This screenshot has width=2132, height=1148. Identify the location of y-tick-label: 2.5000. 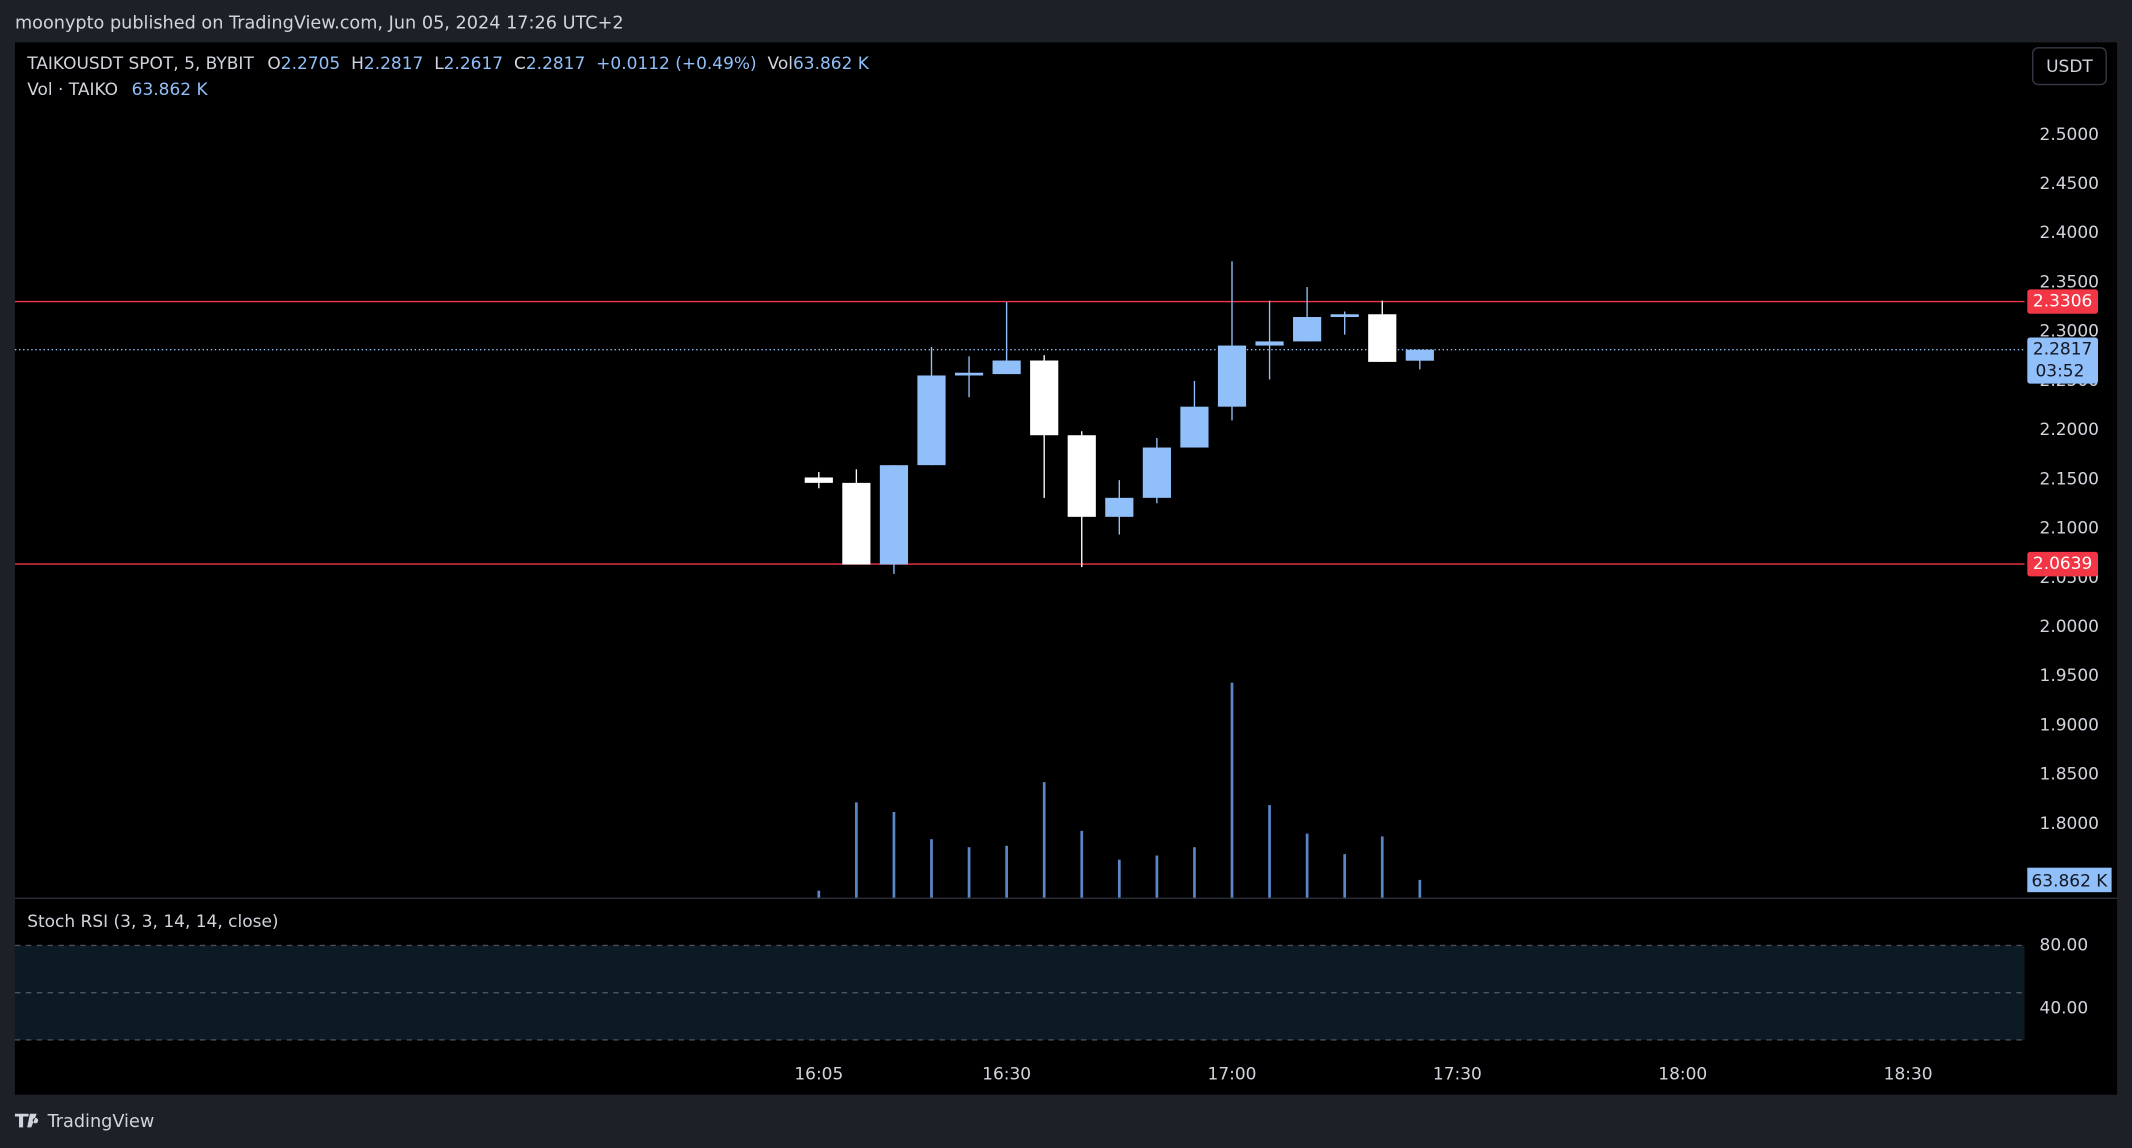
(2069, 135).